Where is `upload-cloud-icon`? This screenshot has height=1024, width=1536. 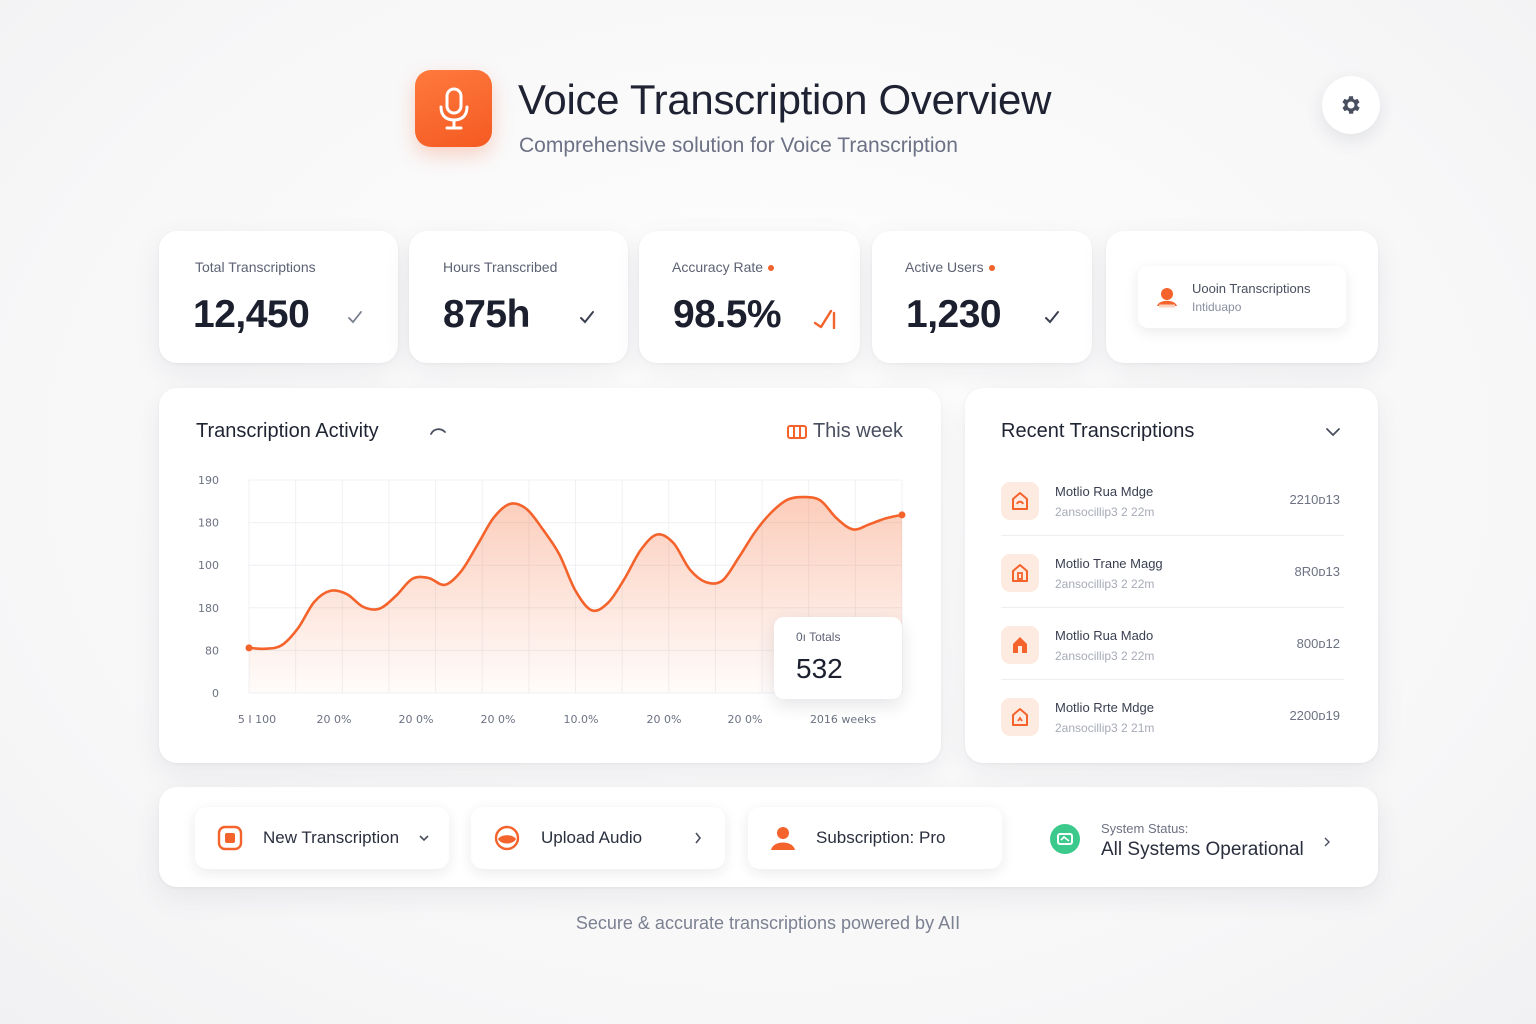 upload-cloud-icon is located at coordinates (507, 838).